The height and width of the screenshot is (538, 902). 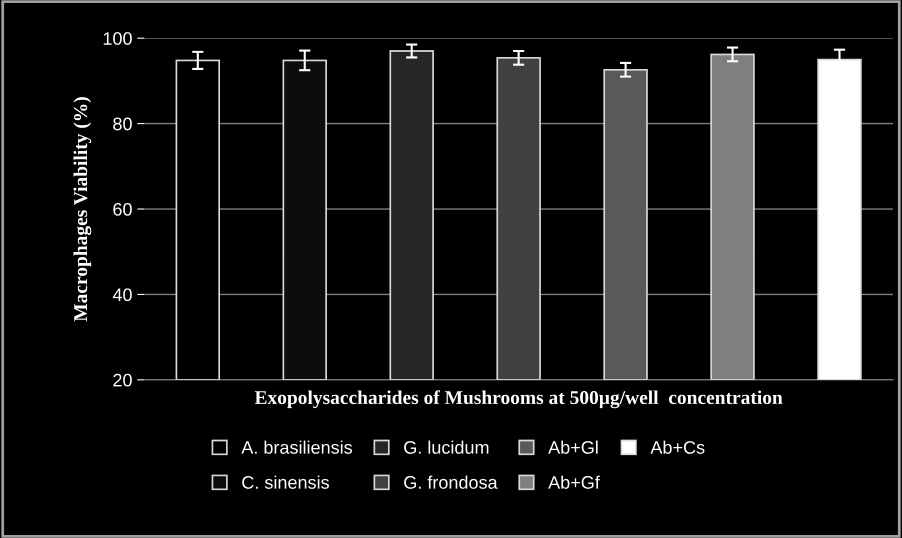 I want to click on legend-label: Ab+Gl, so click(x=573, y=447).